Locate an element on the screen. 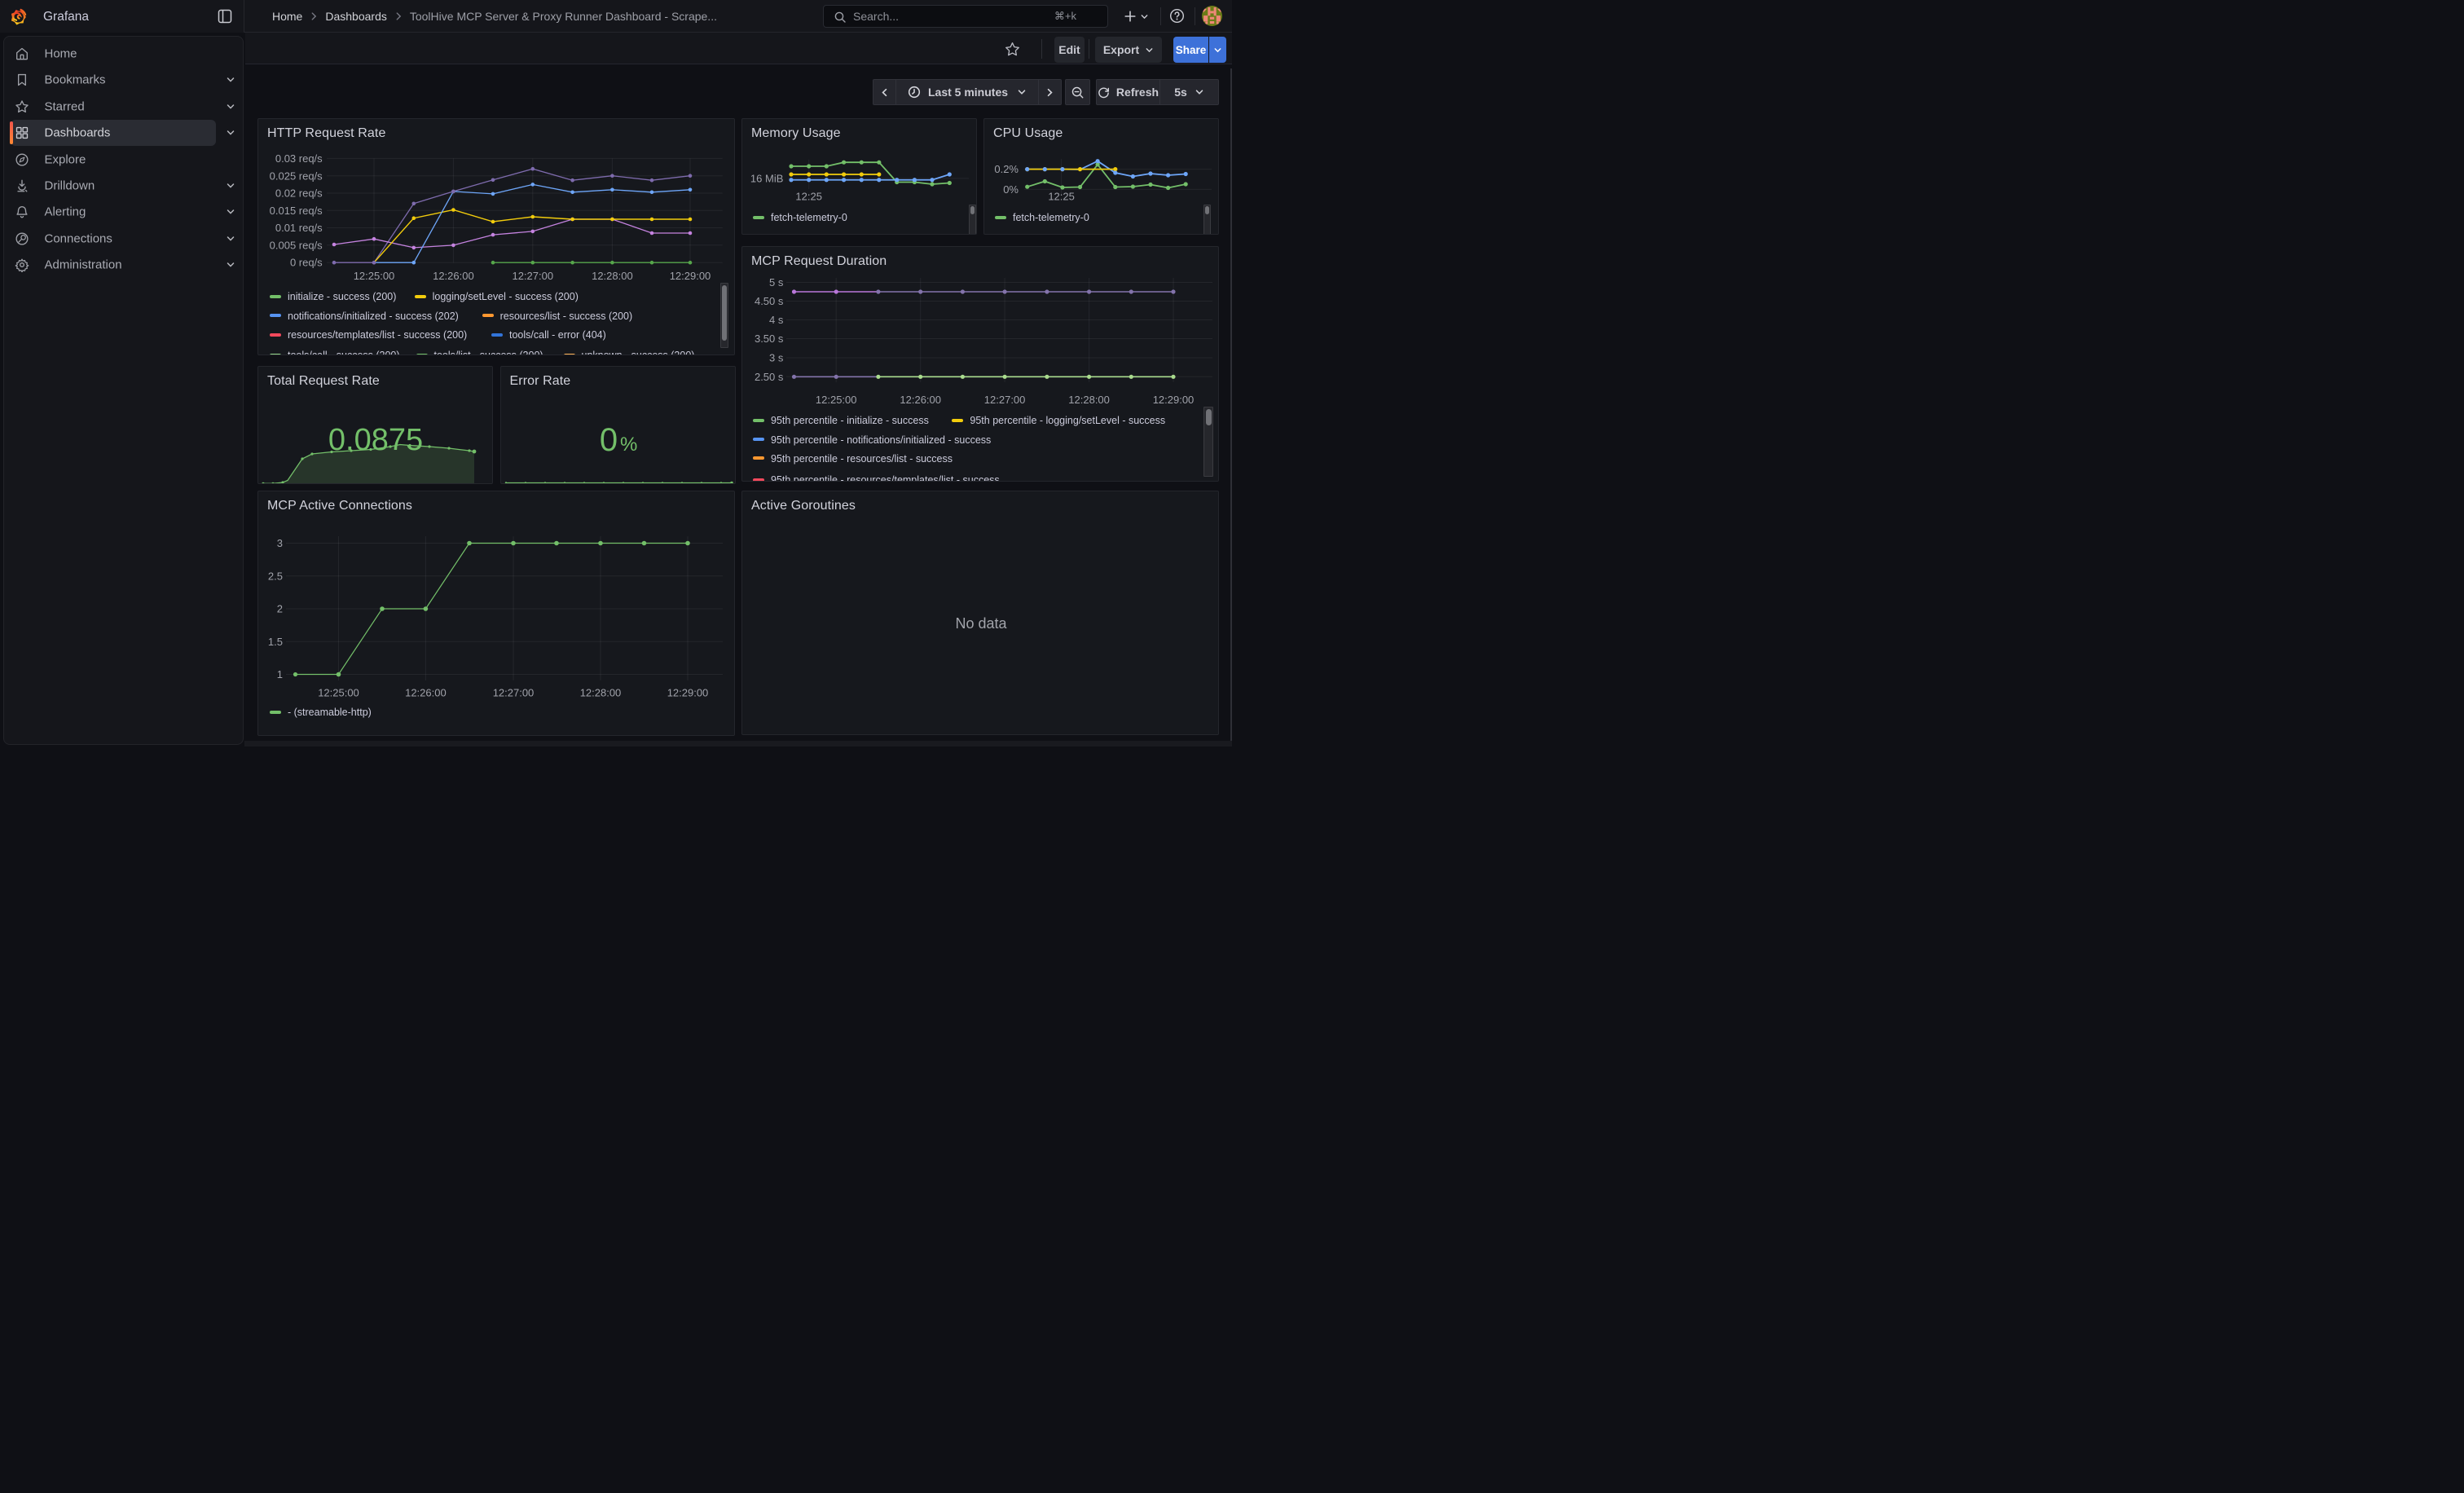  svg-text: 0.2% is located at coordinates (1006, 169).